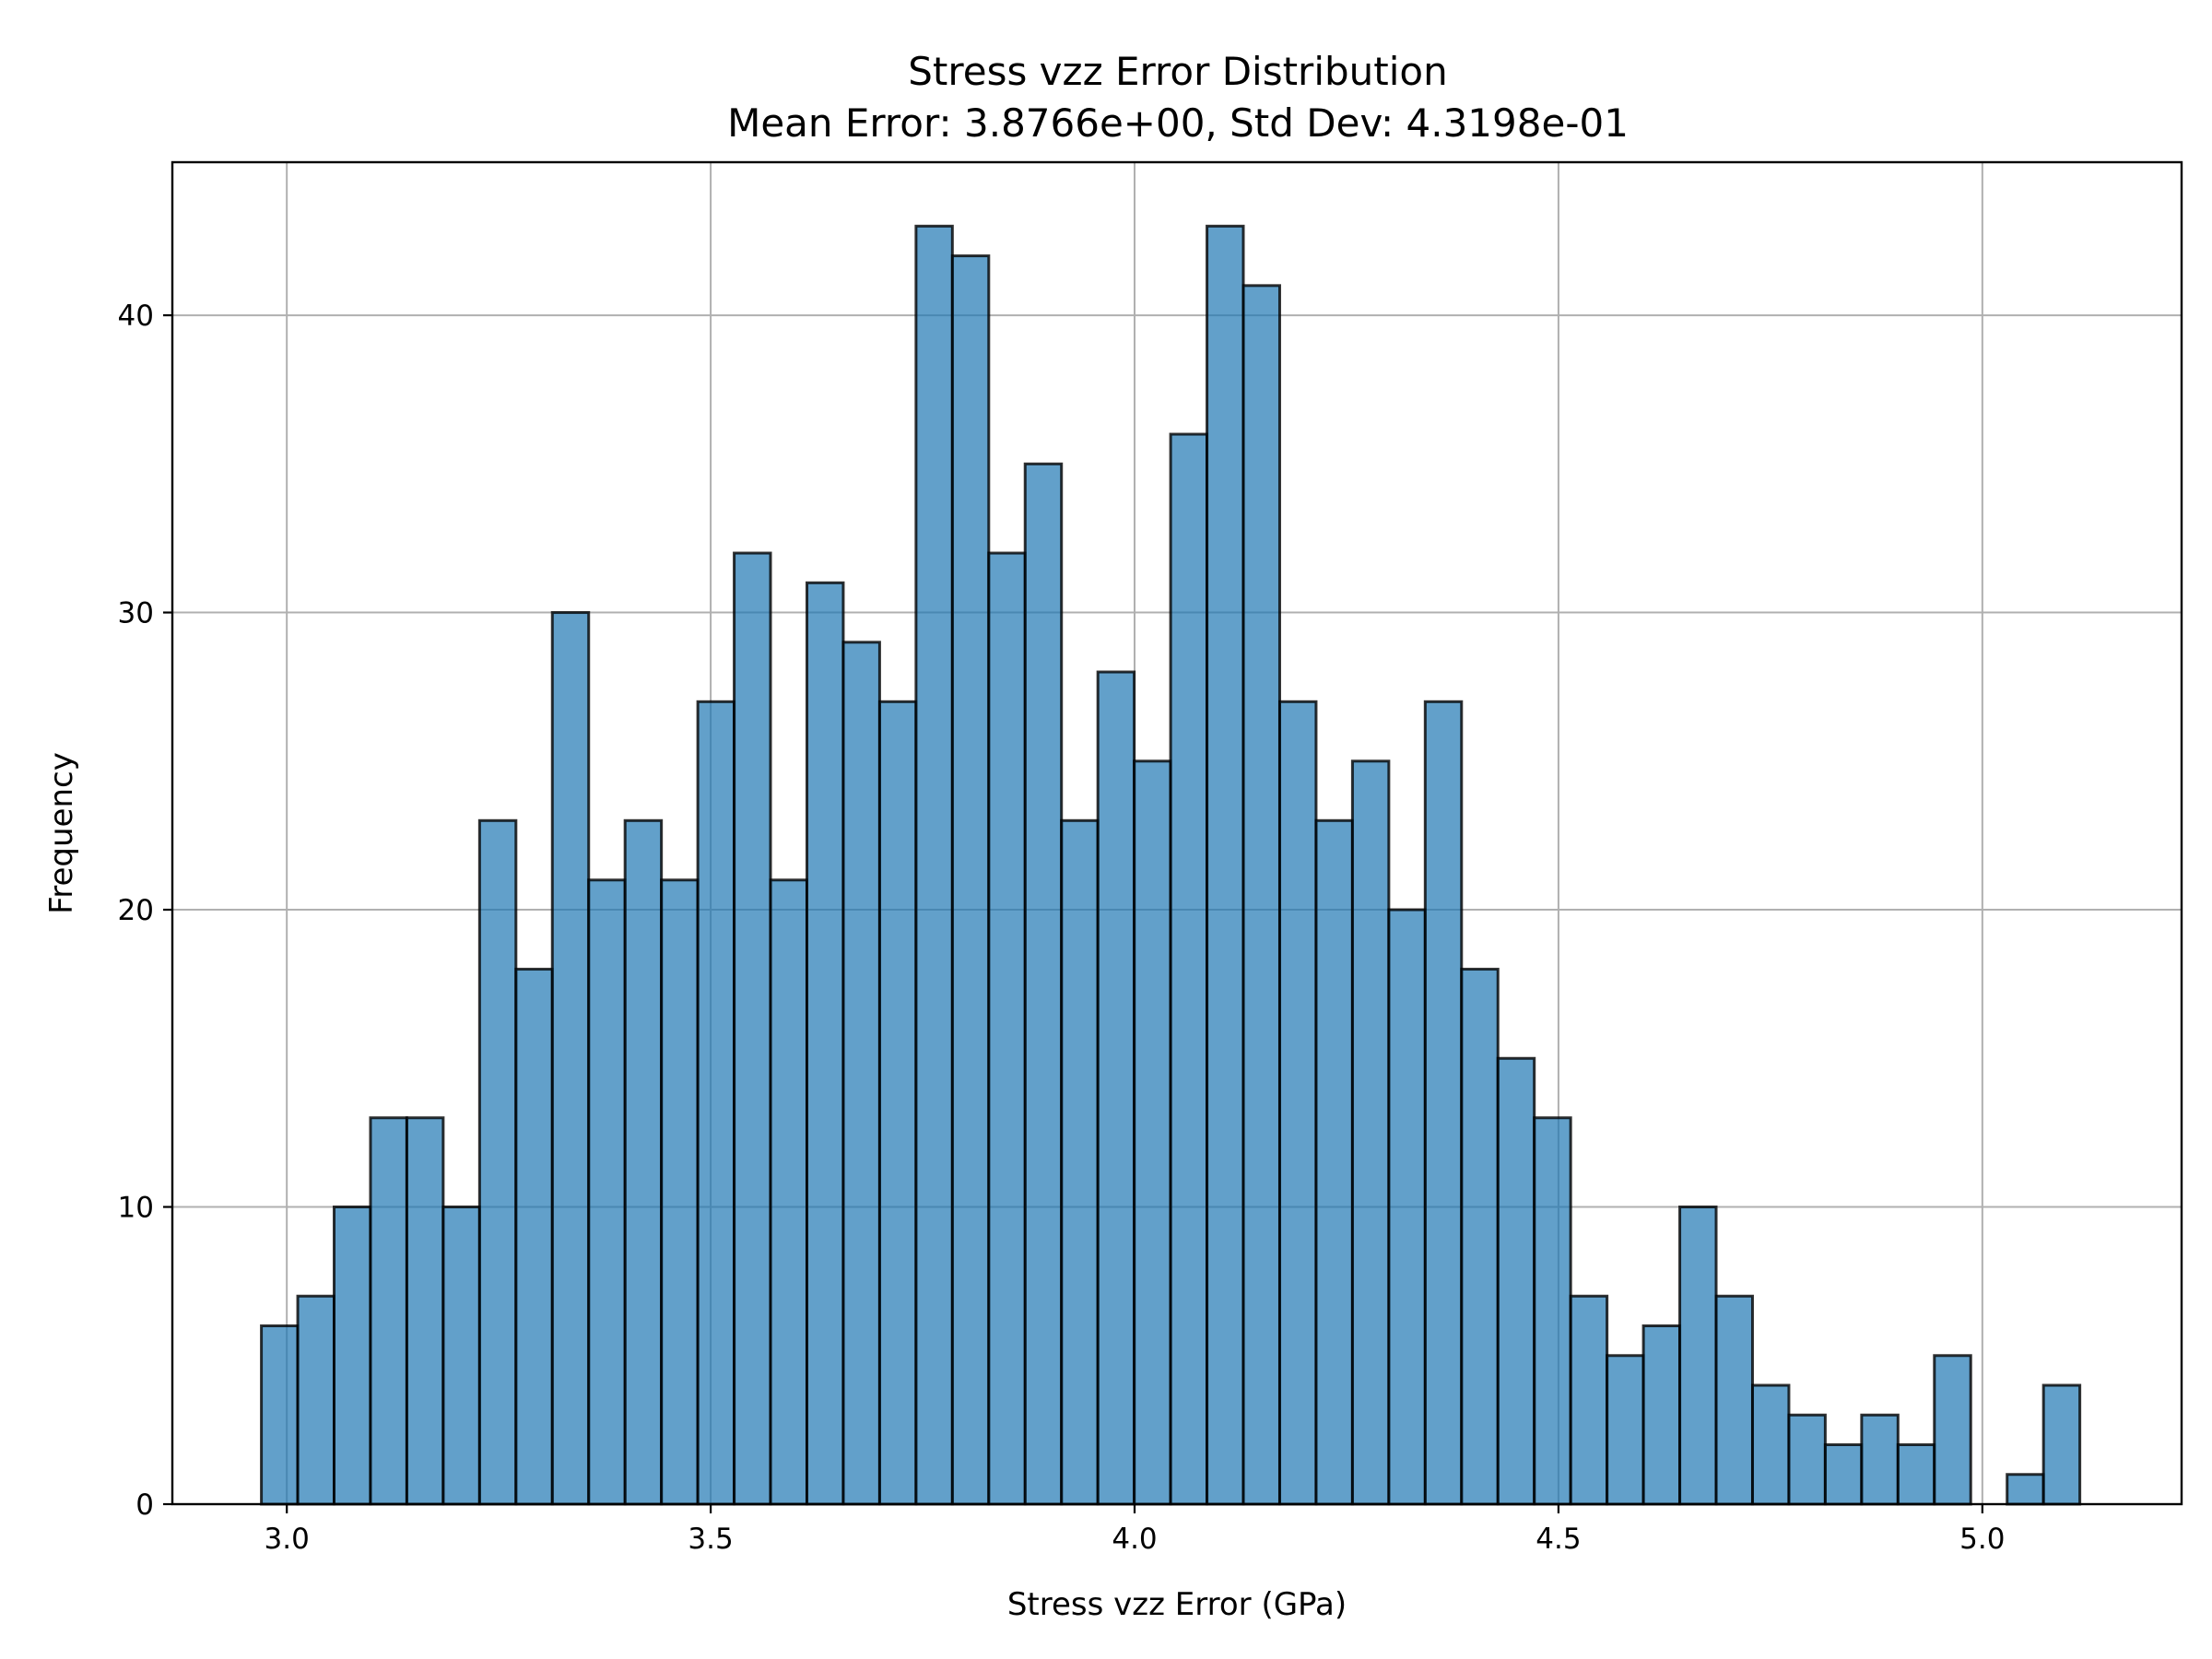 This screenshot has height=1659, width=2212. Describe the element at coordinates (710, 1539) in the screenshot. I see `x-tick-label: 3.5` at that location.